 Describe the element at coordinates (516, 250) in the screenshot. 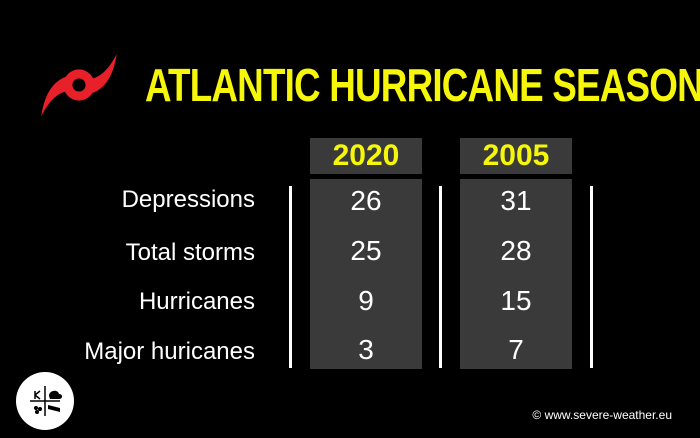

I see `cell-2005-total-storms: 28` at that location.